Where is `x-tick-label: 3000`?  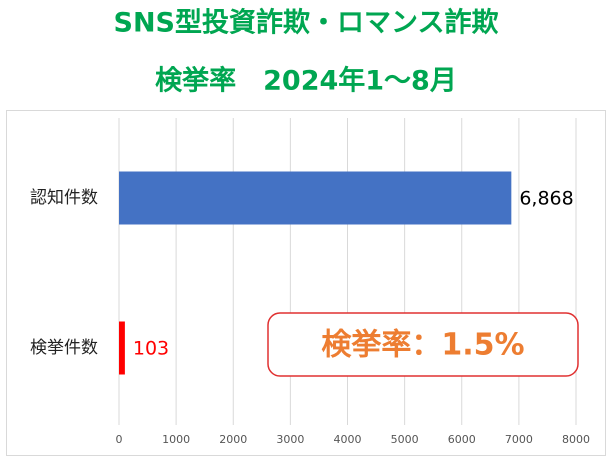 x-tick-label: 3000 is located at coordinates (290, 439).